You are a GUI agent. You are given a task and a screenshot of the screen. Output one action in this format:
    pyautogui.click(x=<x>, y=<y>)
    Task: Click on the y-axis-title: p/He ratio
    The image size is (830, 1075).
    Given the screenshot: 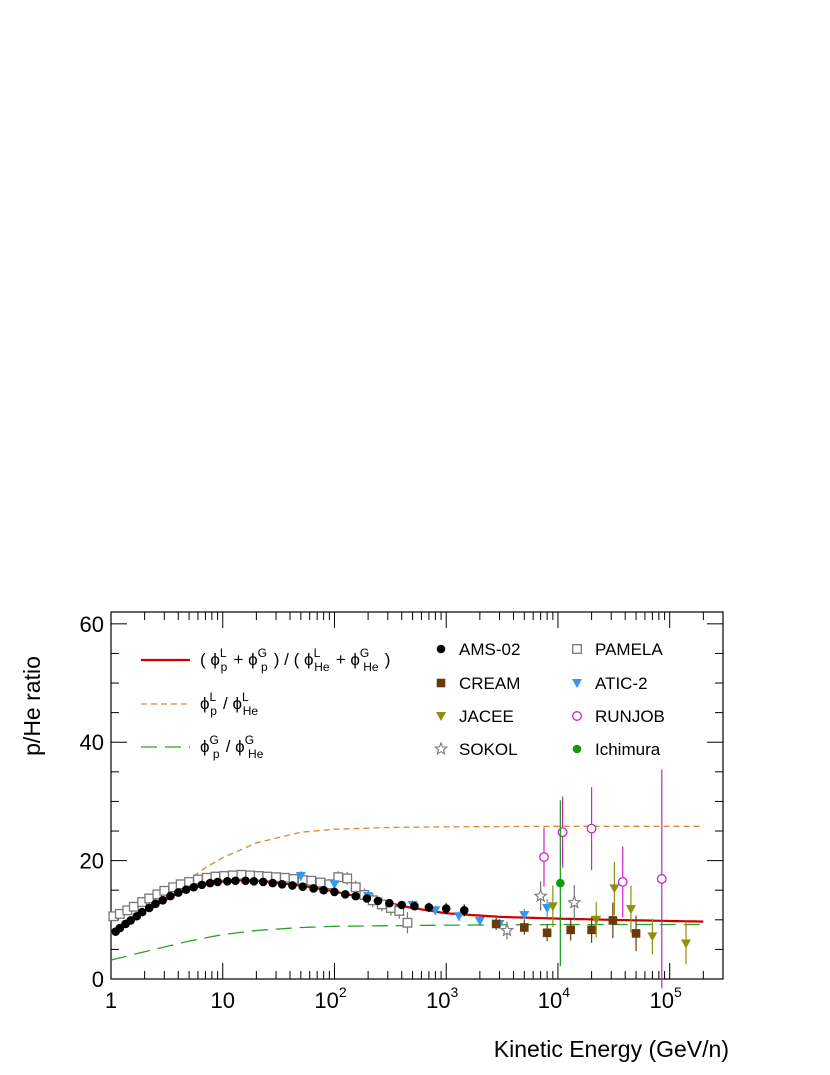 What is the action you would take?
    pyautogui.click(x=32, y=706)
    